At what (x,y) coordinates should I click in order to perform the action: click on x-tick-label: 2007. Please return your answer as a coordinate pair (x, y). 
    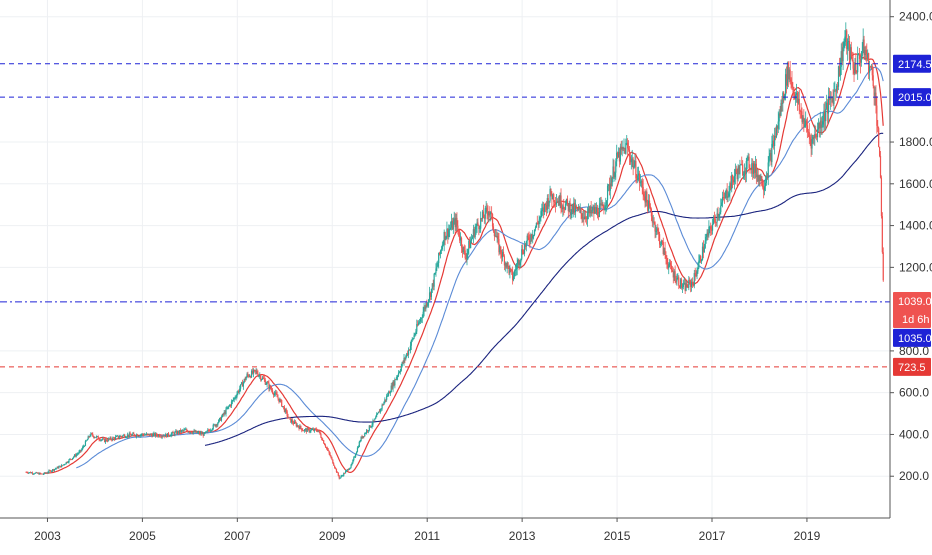
    Looking at the image, I should click on (237, 536).